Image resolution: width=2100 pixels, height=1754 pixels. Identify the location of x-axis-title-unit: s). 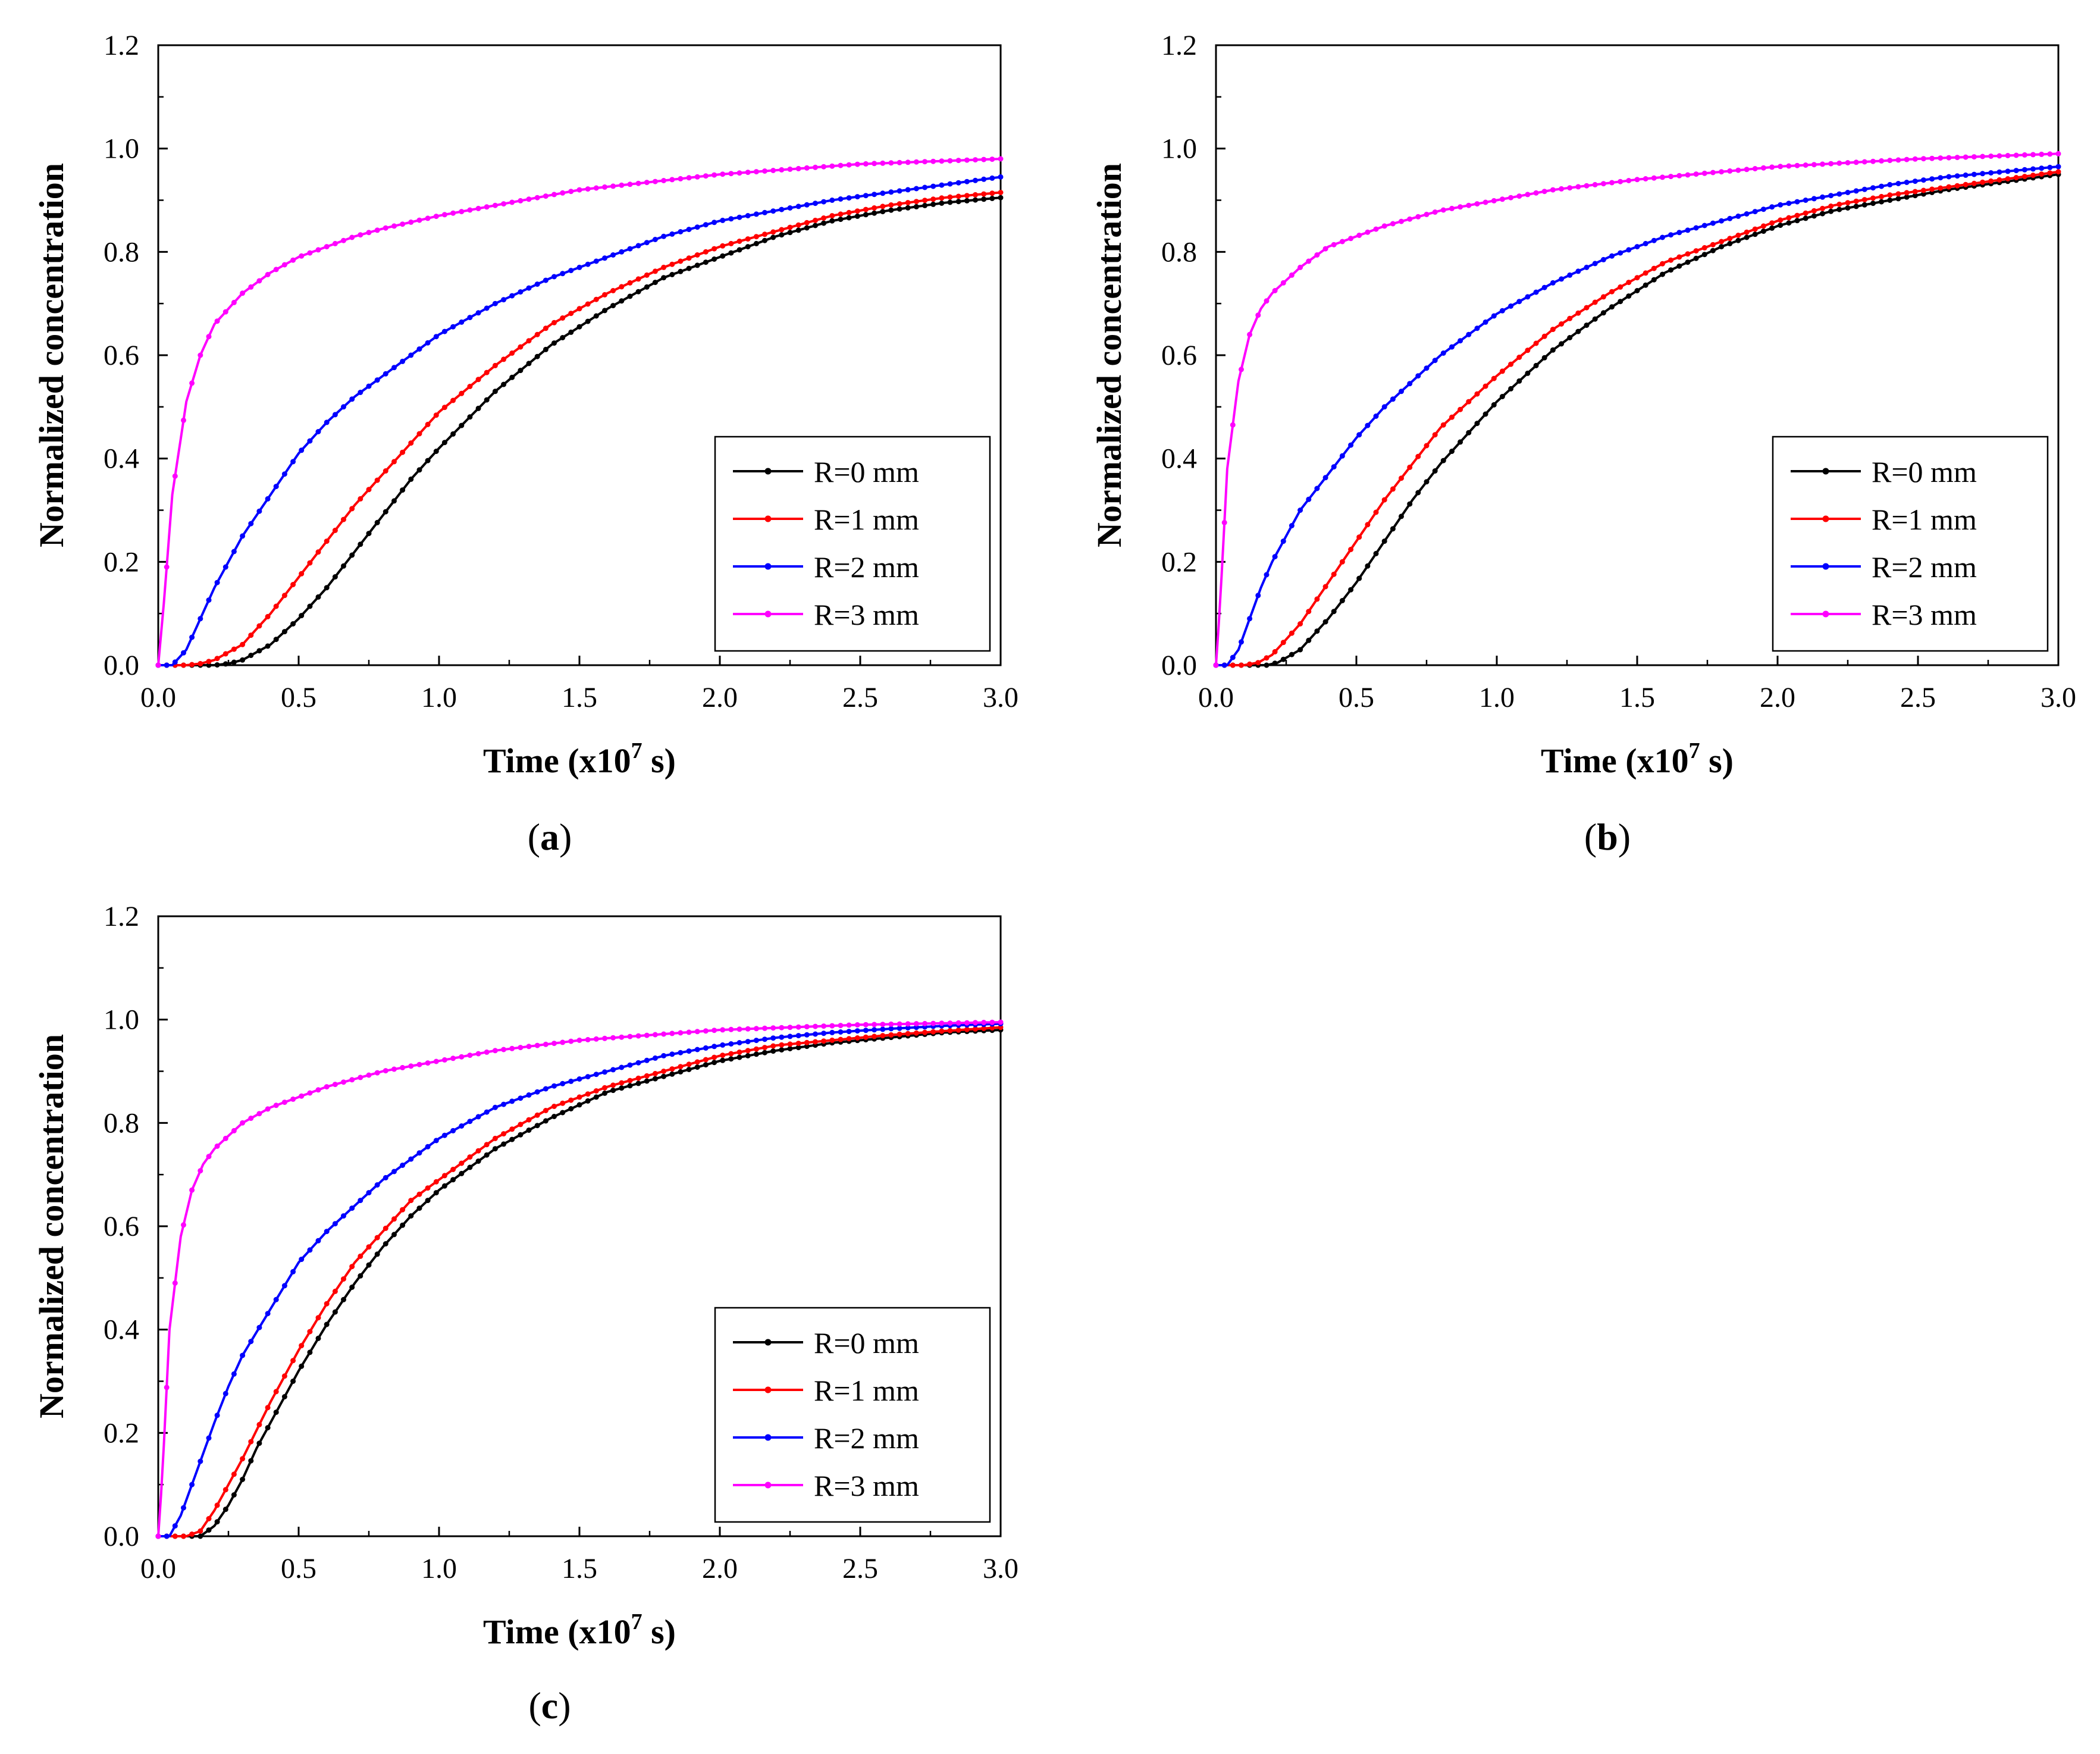
(1717, 760).